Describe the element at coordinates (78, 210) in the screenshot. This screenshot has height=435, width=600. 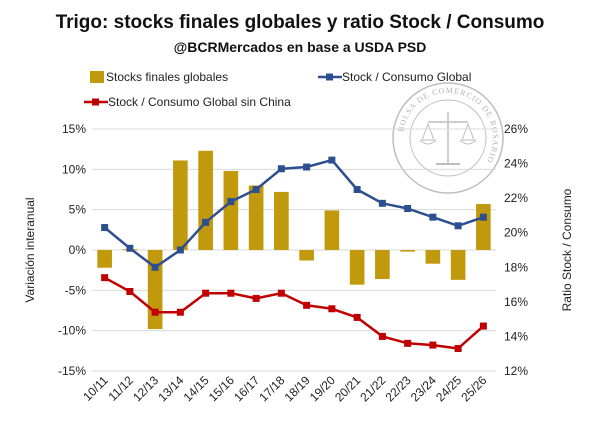
I see `y-left-tick-label: 5%` at that location.